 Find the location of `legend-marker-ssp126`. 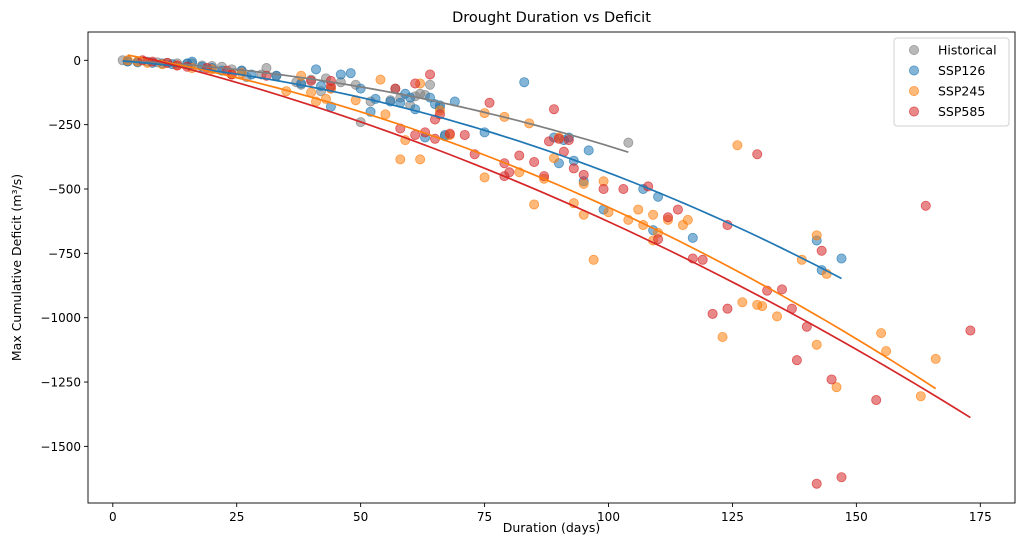

legend-marker-ssp126 is located at coordinates (914, 70).